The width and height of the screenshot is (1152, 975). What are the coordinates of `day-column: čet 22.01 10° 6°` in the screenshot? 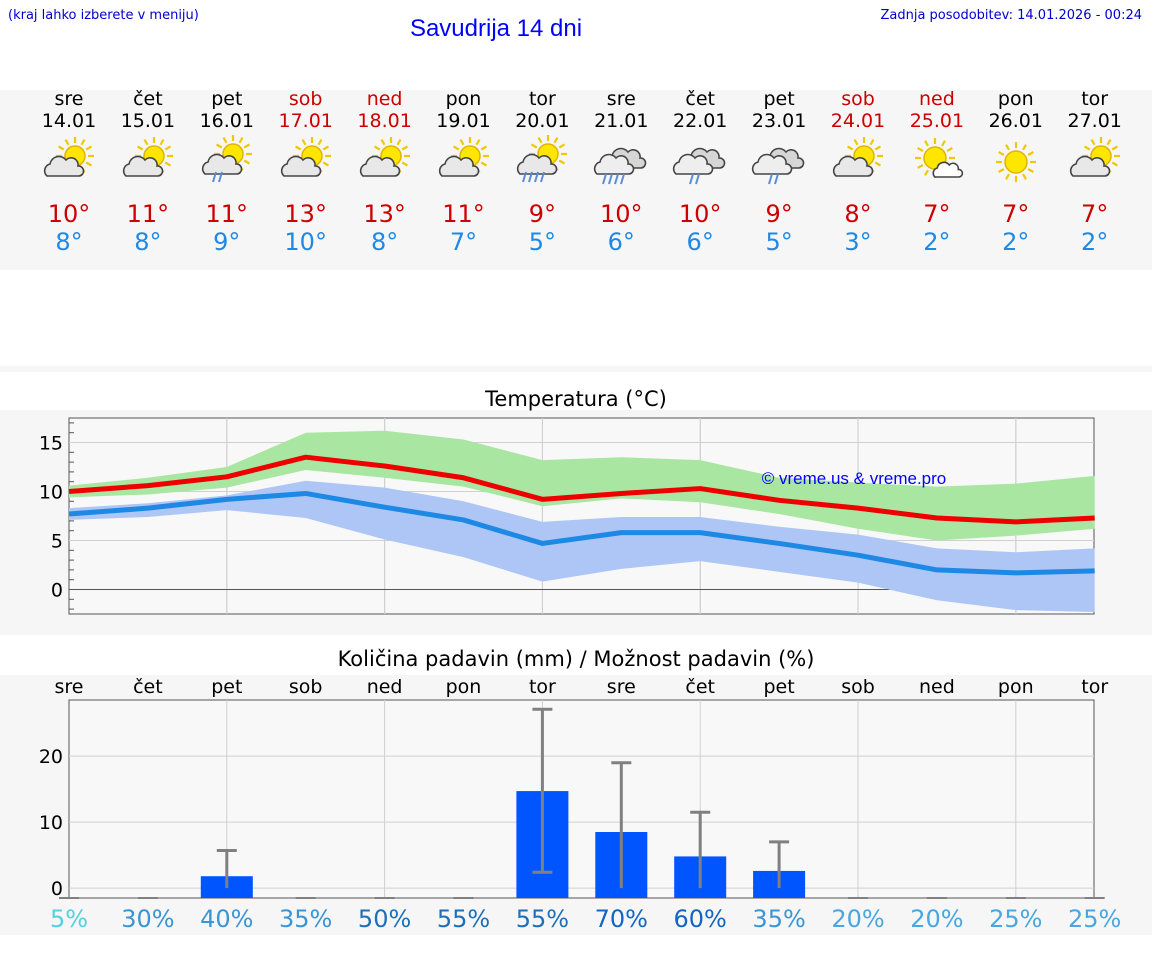 It's located at (700, 172).